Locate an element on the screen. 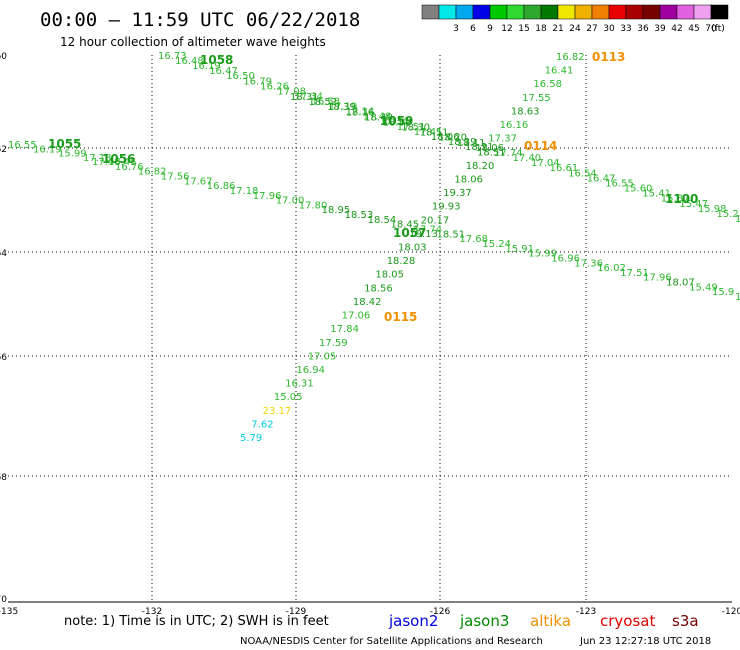 Image resolution: width=740 pixels, height=650 pixels. wave-height-value: 17.7 is located at coordinates (737, 297).